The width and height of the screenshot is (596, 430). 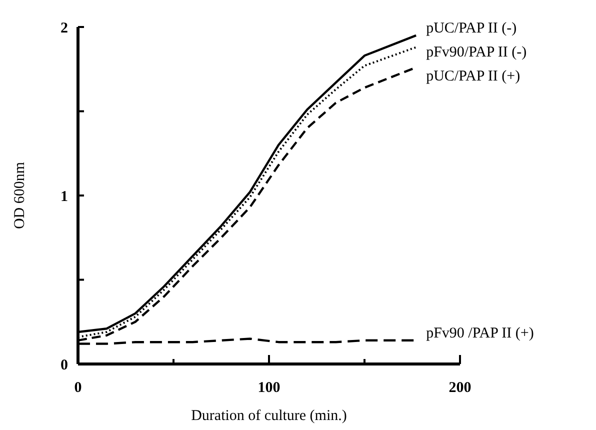 What do you see at coordinates (460, 388) in the screenshot?
I see `x-tick-label: 200` at bounding box center [460, 388].